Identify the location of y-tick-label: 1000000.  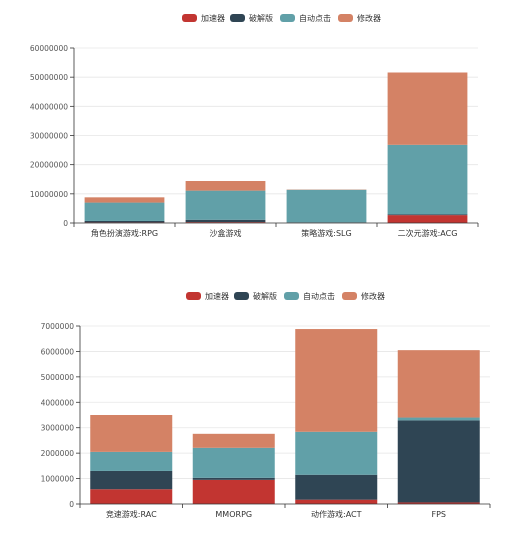
(58, 479).